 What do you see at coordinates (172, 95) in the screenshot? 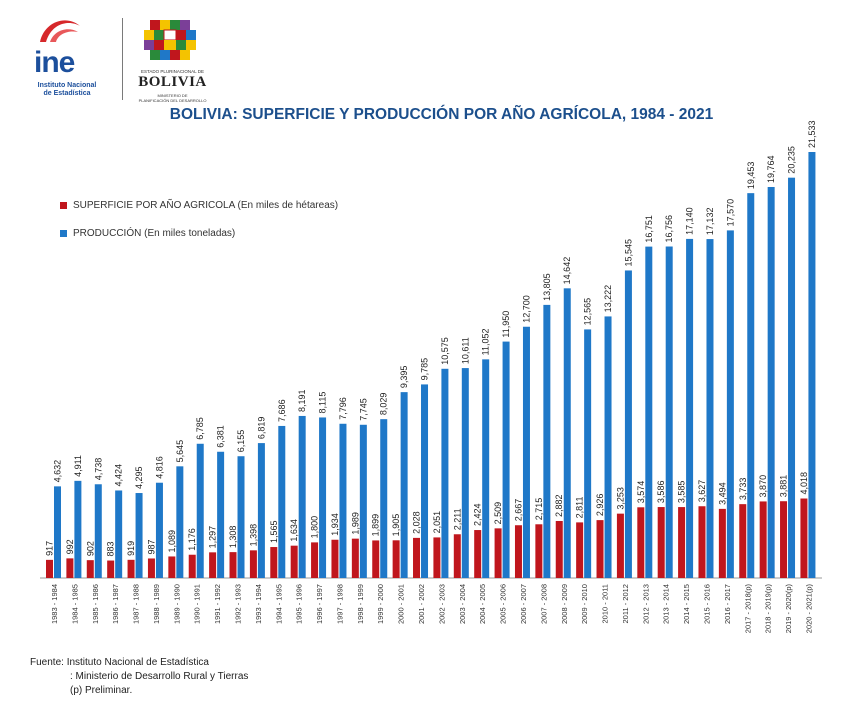
I see `bolivia-ministry-line1: MINISTERIO DE` at bounding box center [172, 95].